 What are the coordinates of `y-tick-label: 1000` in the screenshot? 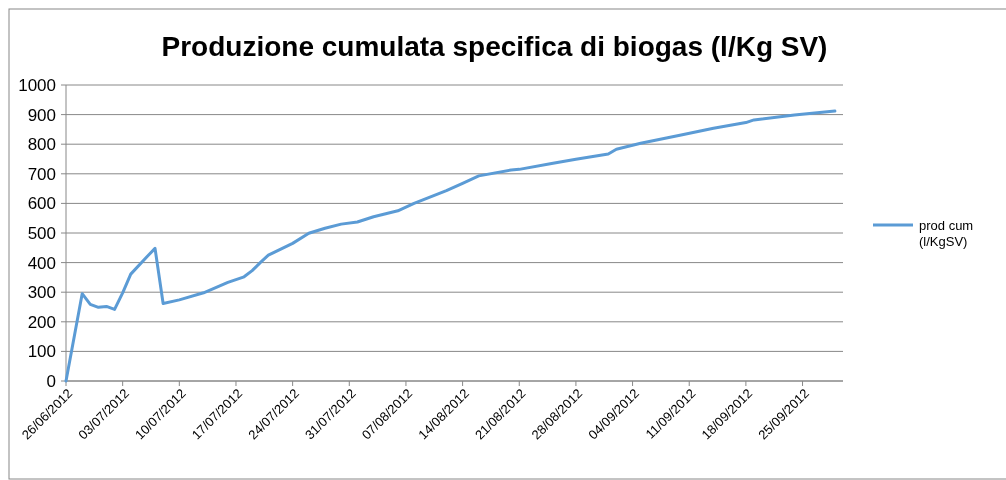 It's located at (37, 85).